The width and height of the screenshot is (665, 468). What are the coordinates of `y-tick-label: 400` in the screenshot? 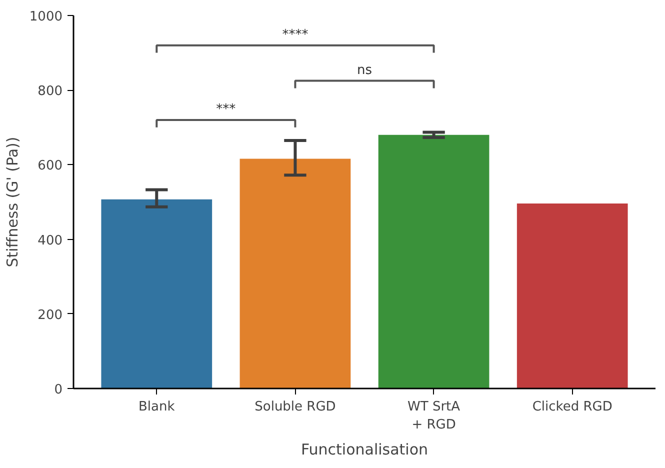 It's located at (50, 240).